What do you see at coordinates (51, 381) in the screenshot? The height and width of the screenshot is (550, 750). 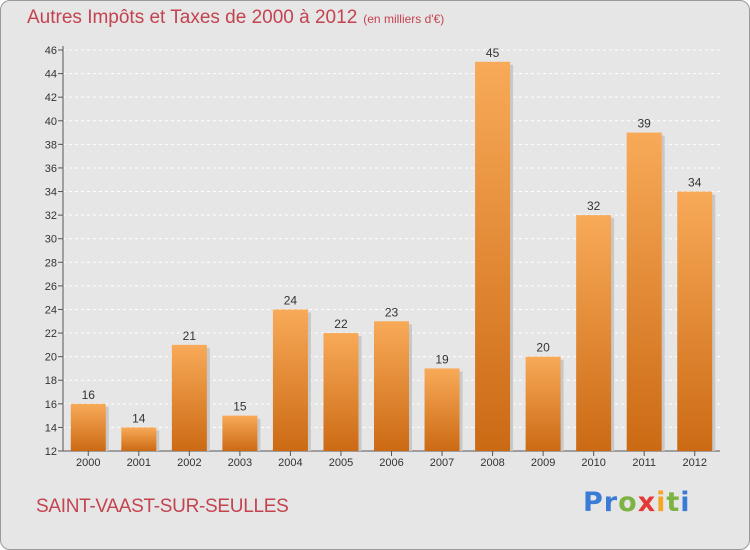 I see `y-tick-label: 18` at bounding box center [51, 381].